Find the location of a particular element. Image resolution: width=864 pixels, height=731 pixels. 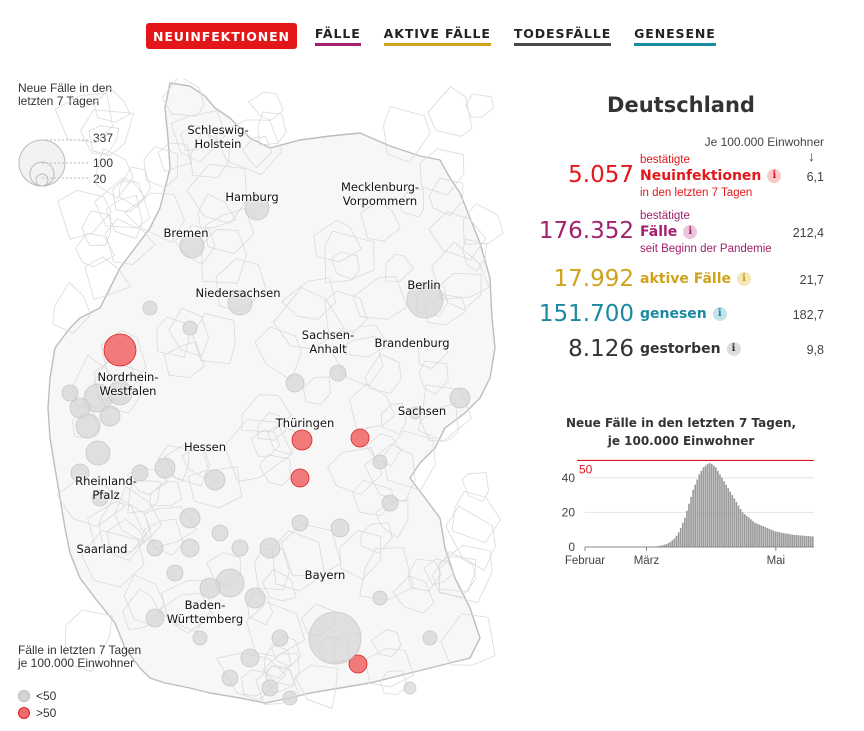

rate-legend-high: >50 is located at coordinates (37, 713).